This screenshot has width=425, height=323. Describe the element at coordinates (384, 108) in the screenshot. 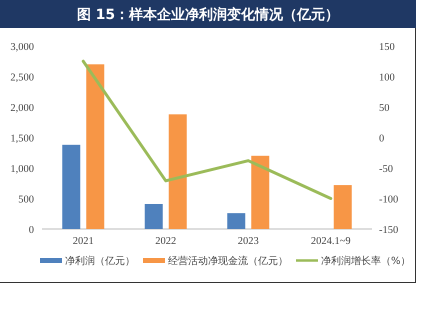

I see `y2-tick-label: 50` at that location.